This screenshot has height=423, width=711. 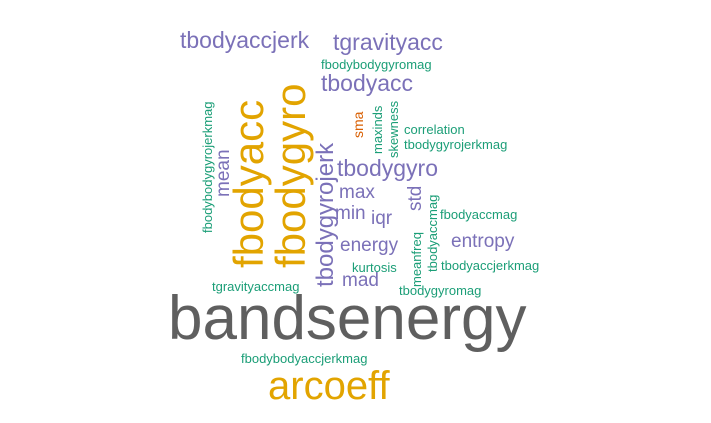 I want to click on word-fbodybodygyrojerkmag: fbodybodygyrojerkmag, so click(x=207, y=167).